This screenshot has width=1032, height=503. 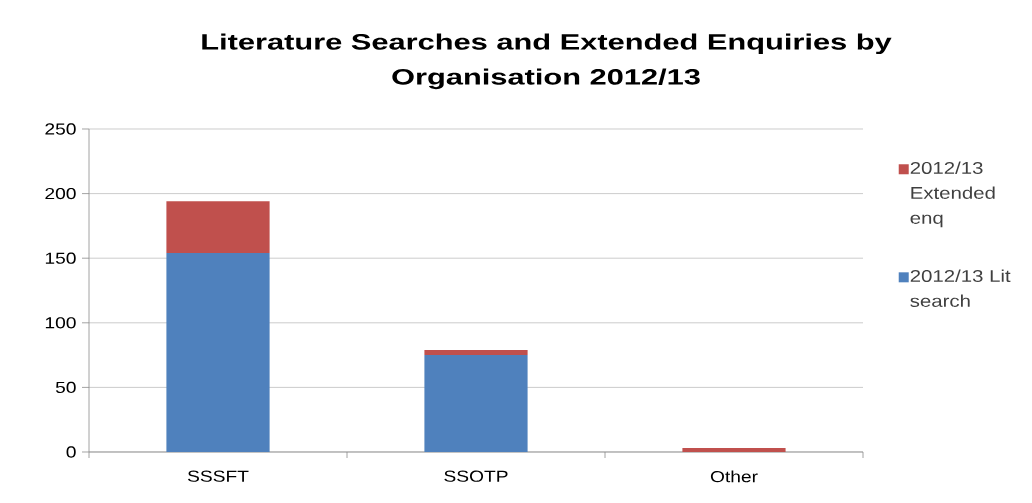 I want to click on x-tick-label: Other, so click(x=734, y=476).